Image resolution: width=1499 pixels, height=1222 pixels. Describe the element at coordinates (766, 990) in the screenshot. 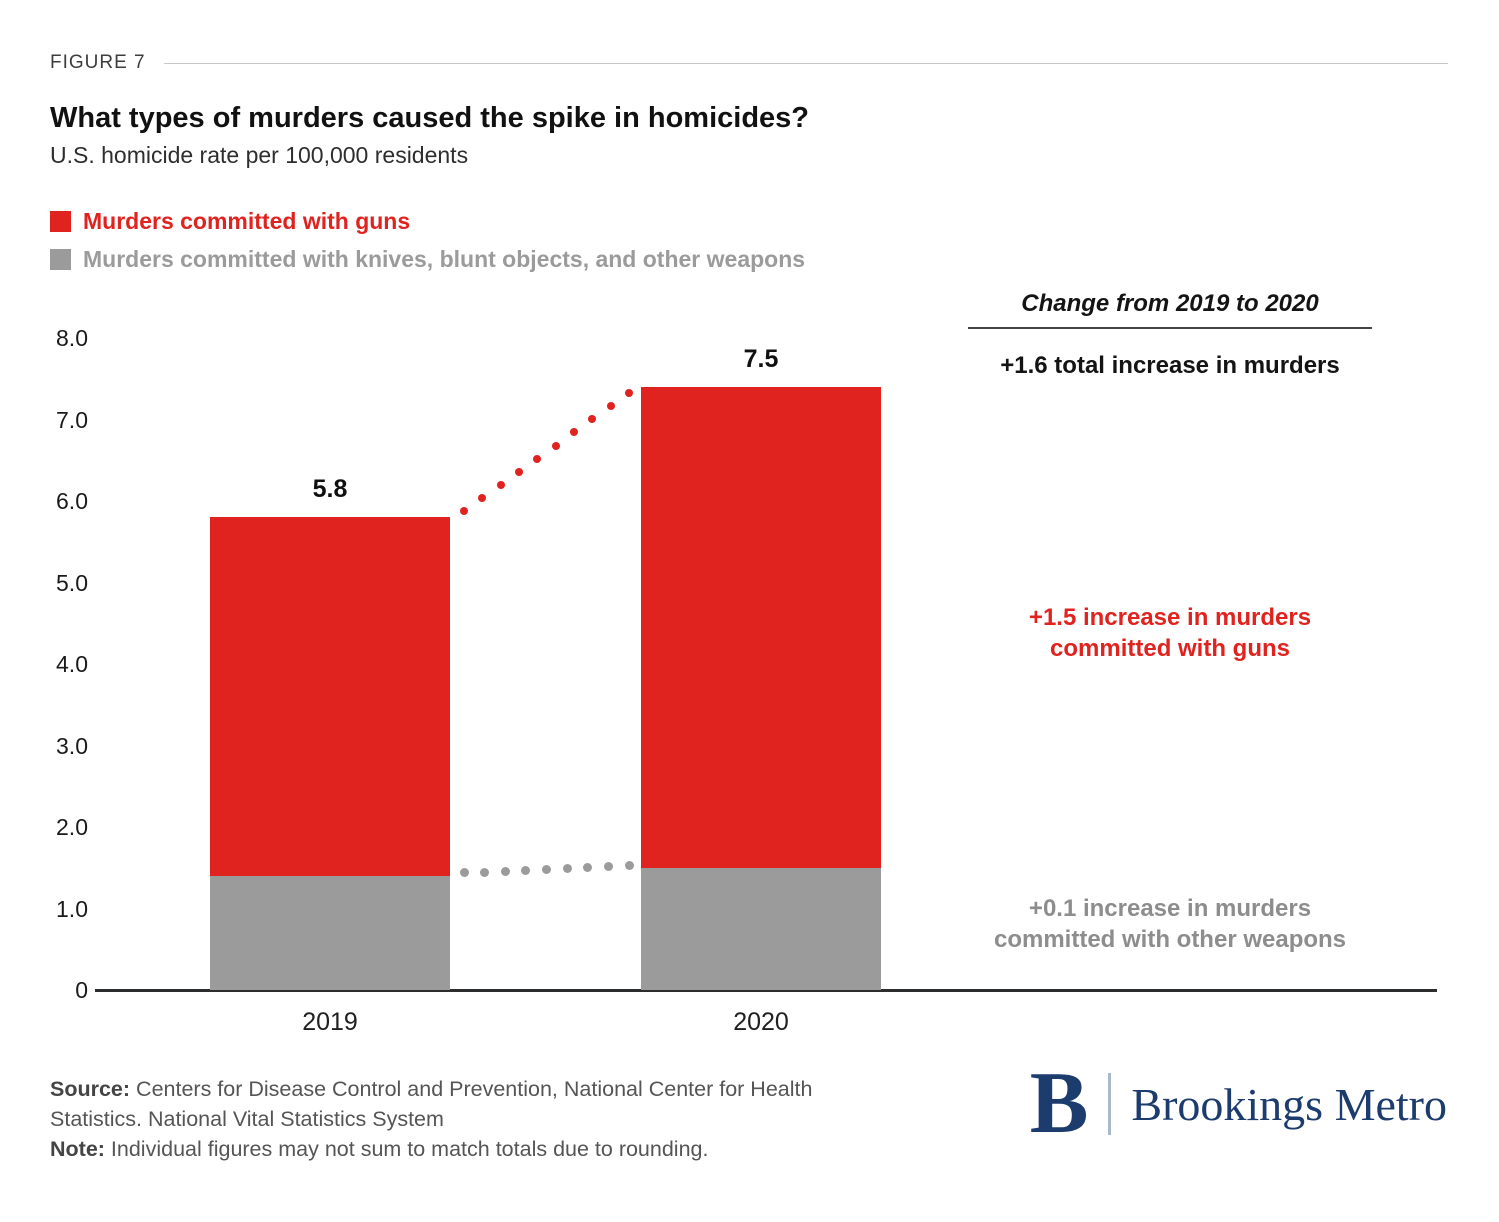

I see `x-axis-line` at that location.